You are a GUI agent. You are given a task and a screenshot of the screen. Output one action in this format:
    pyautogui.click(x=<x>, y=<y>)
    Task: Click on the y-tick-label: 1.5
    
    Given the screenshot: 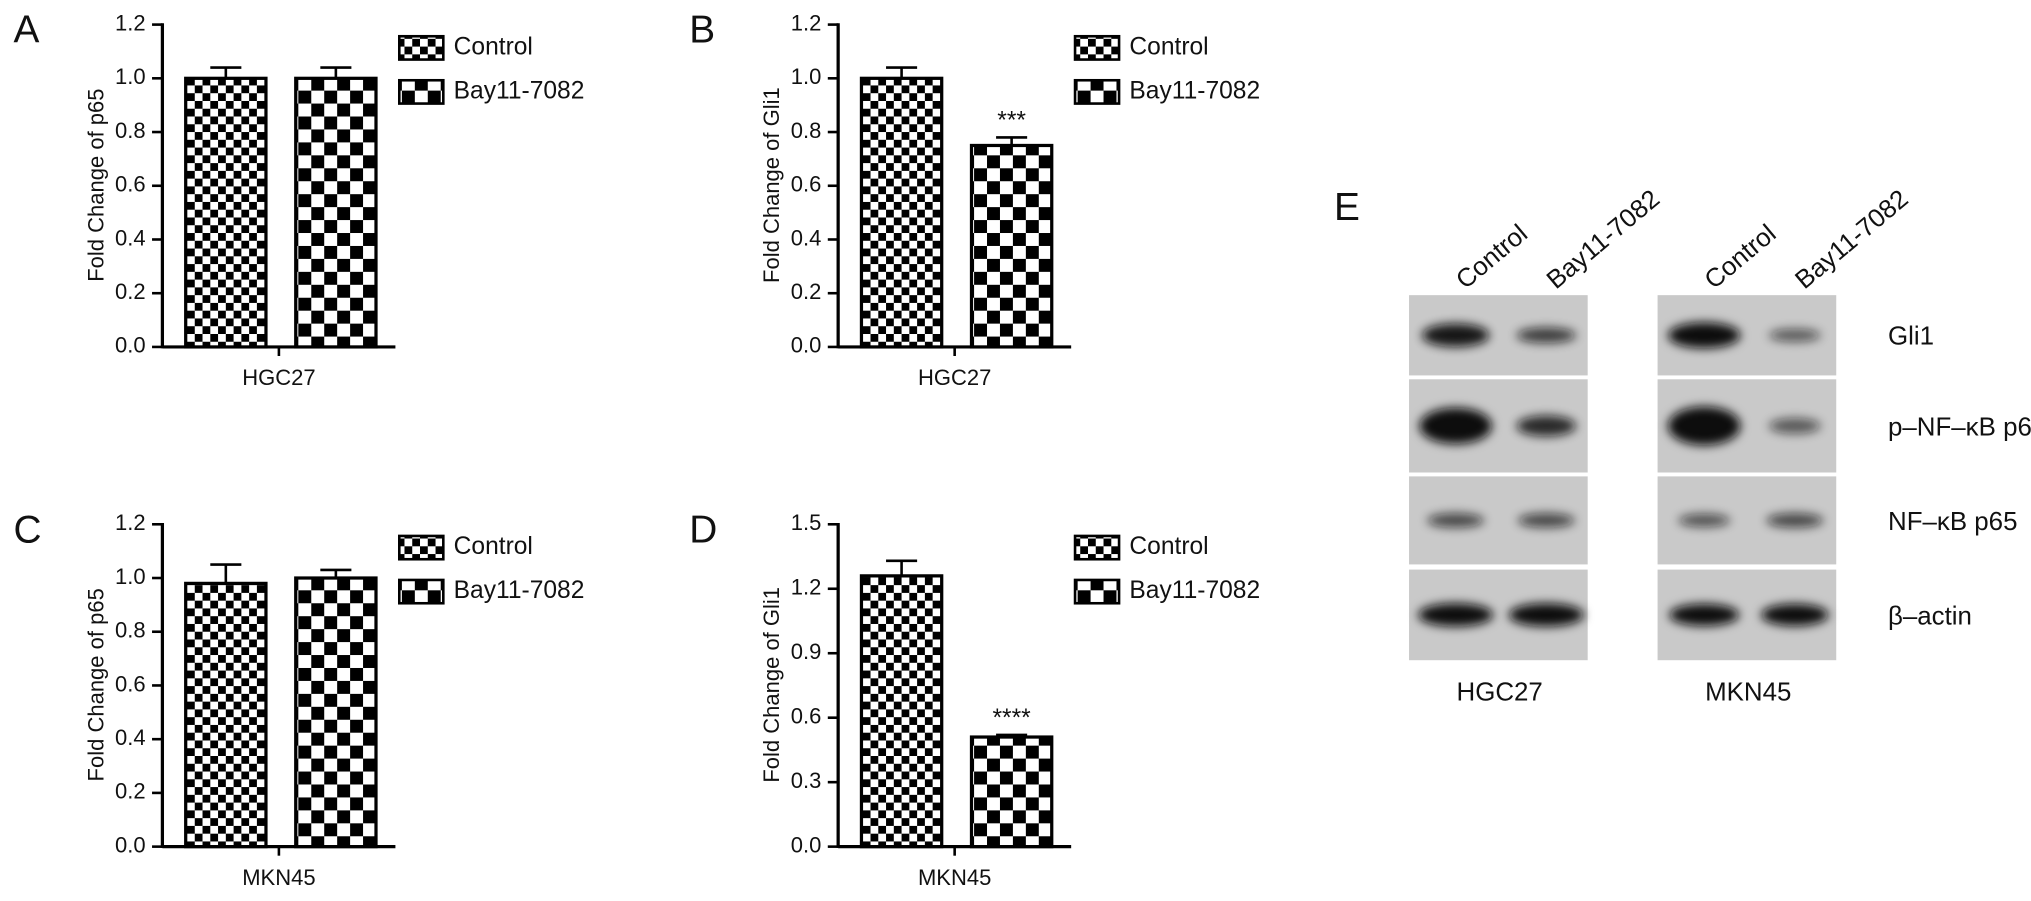 What is the action you would take?
    pyautogui.click(x=806, y=522)
    